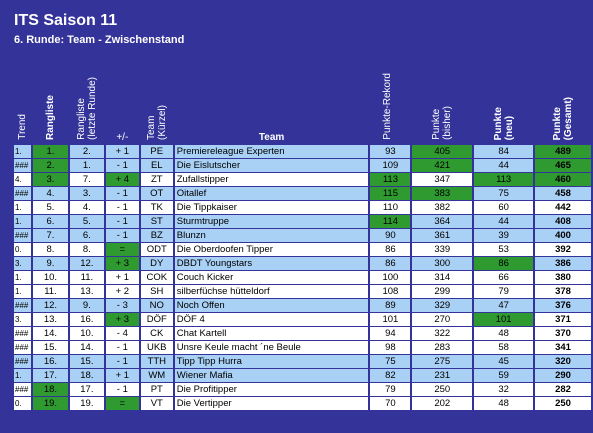  I want to click on cell: 15., so click(86, 361).